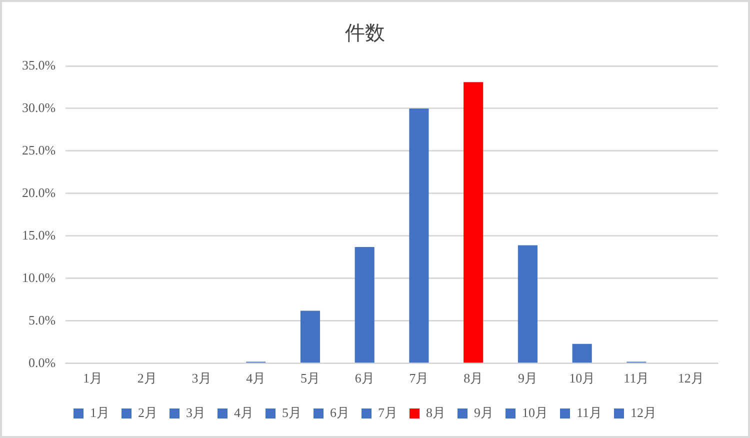  What do you see at coordinates (256, 378) in the screenshot?
I see `x-tick-label: 4月` at bounding box center [256, 378].